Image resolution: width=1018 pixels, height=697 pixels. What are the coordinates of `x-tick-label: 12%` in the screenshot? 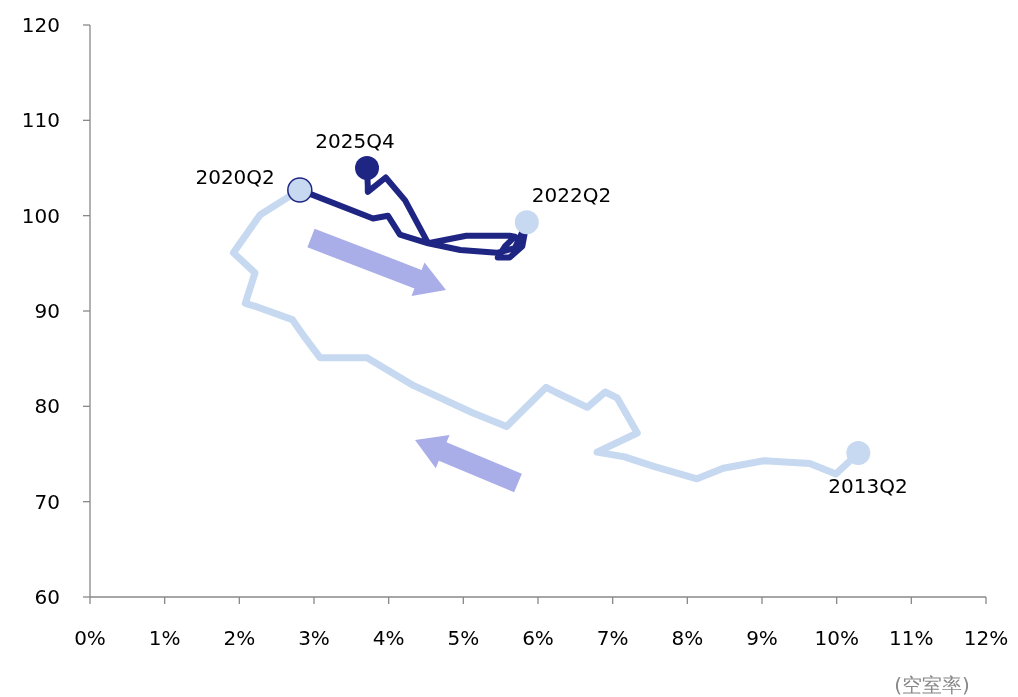 It's located at (986, 638).